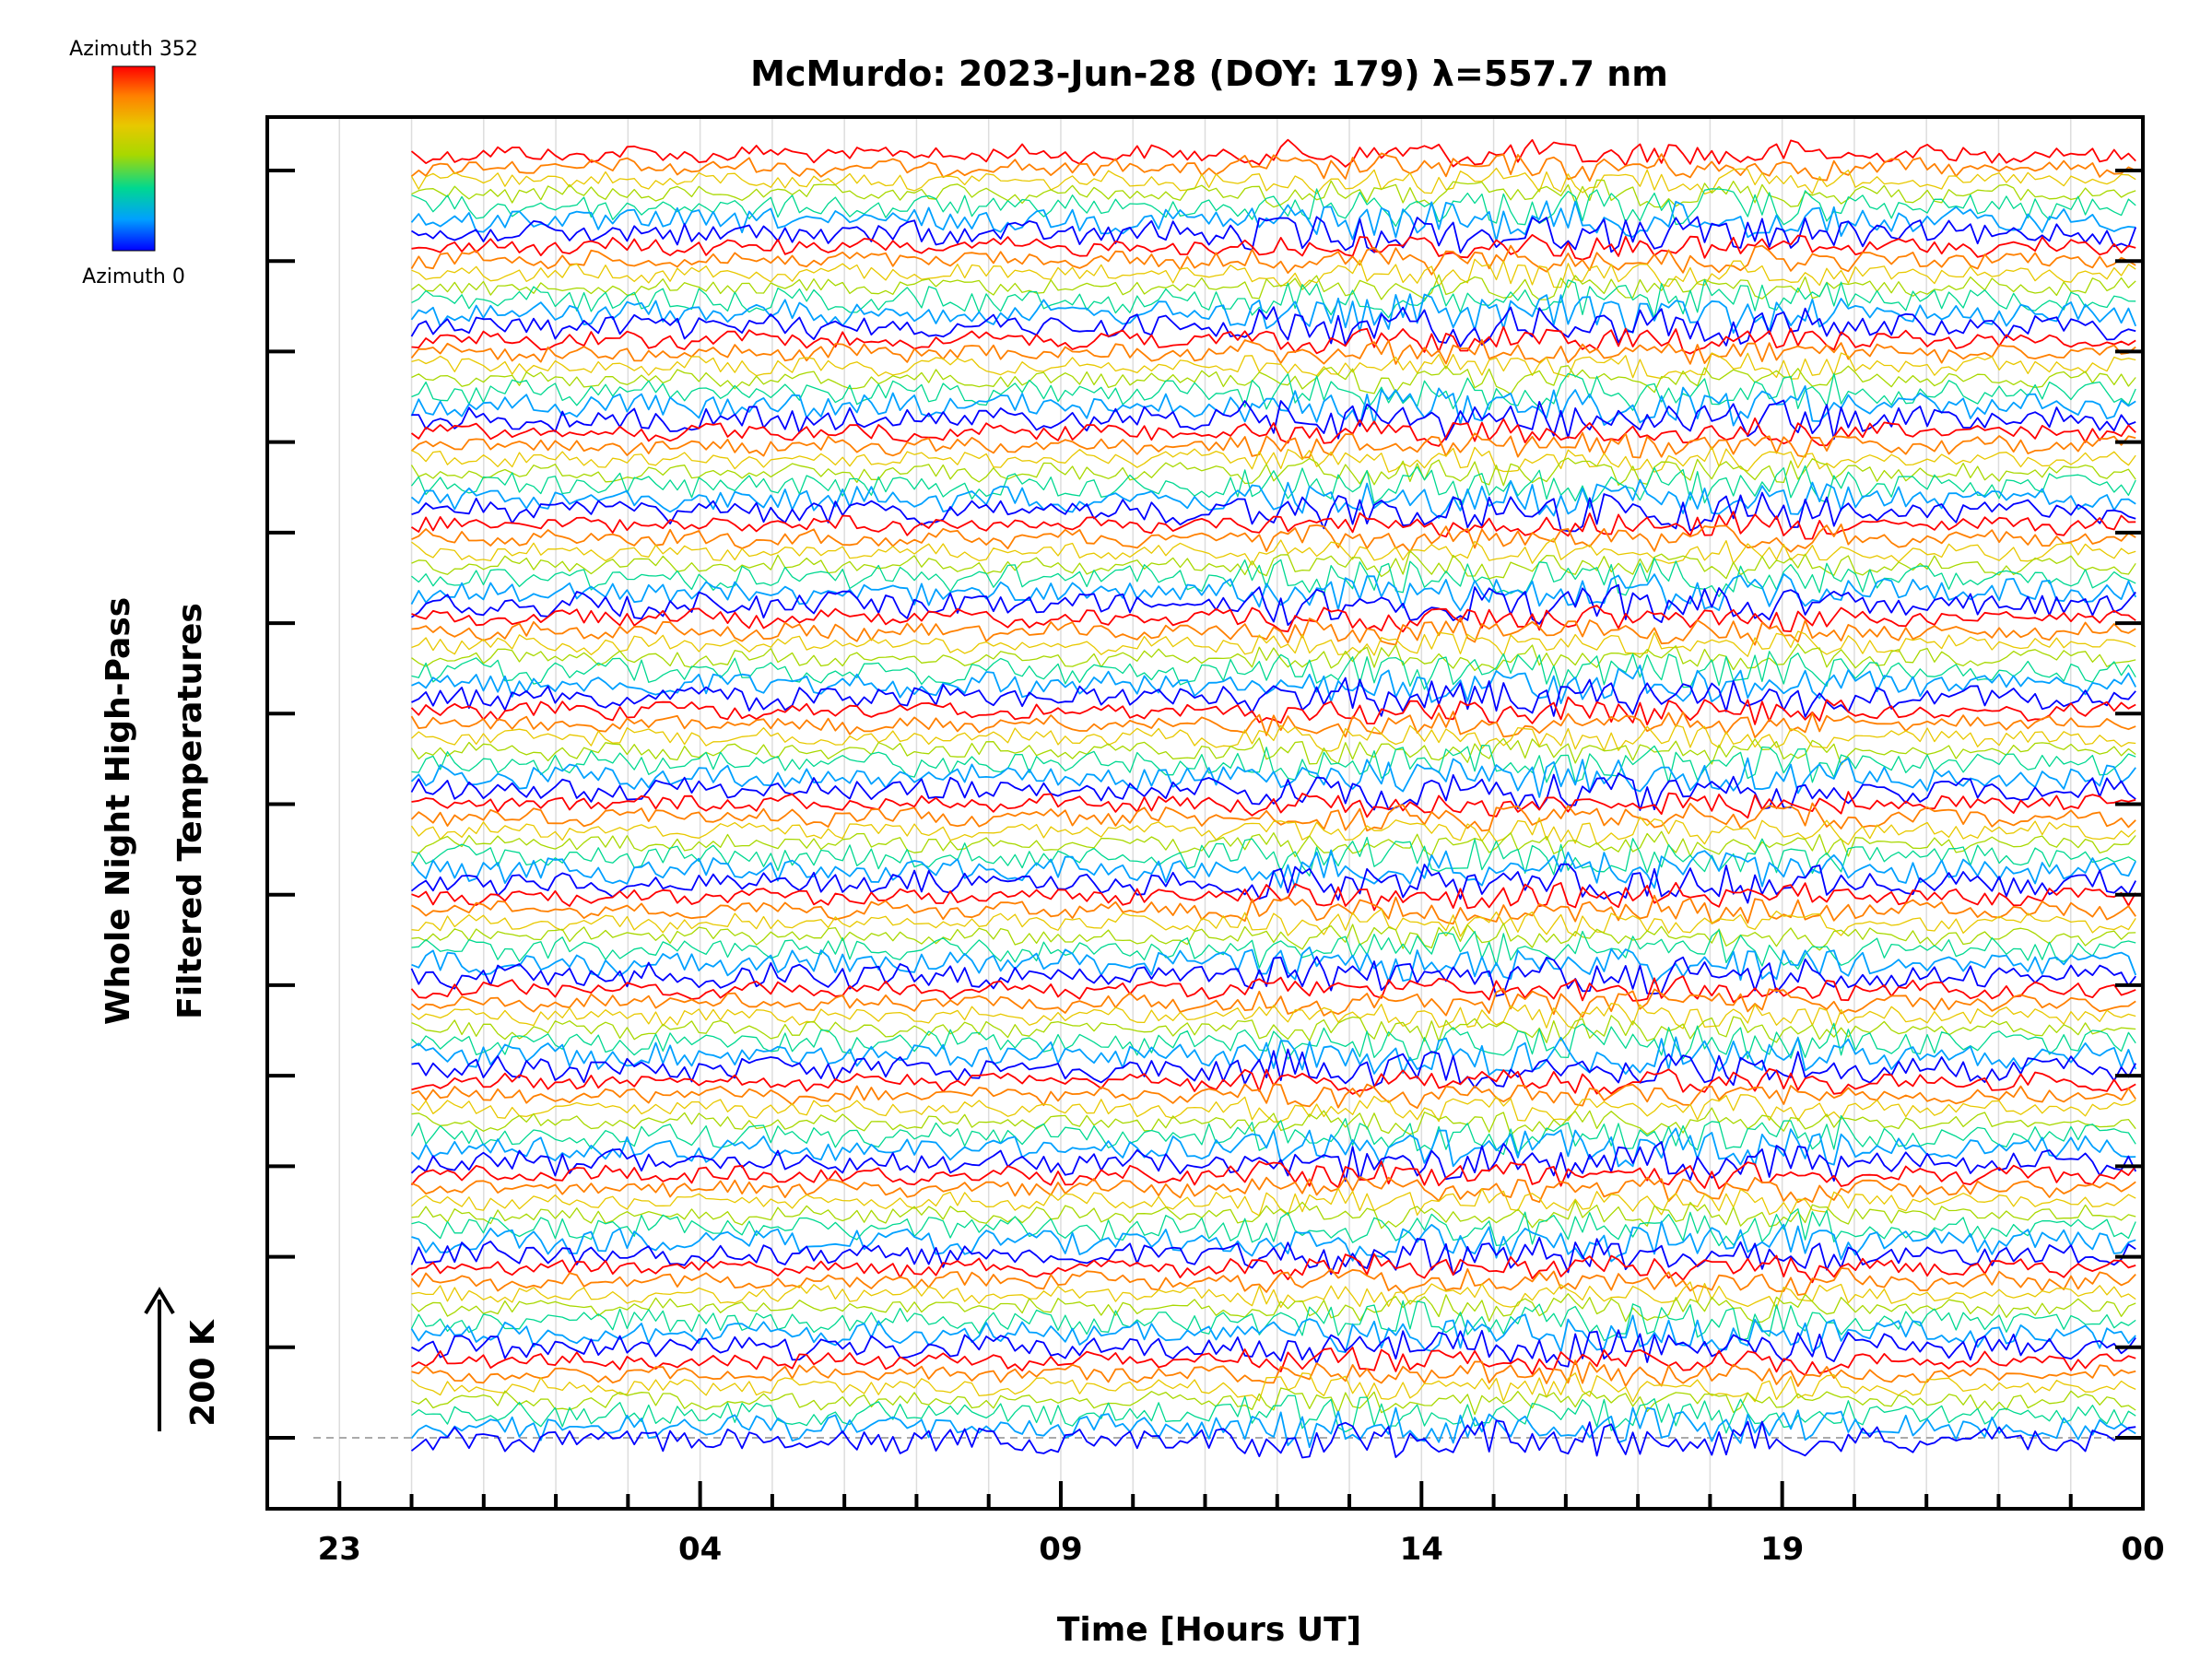  What do you see at coordinates (203, 1373) in the screenshot?
I see `scale-bar-label: 200 K` at bounding box center [203, 1373].